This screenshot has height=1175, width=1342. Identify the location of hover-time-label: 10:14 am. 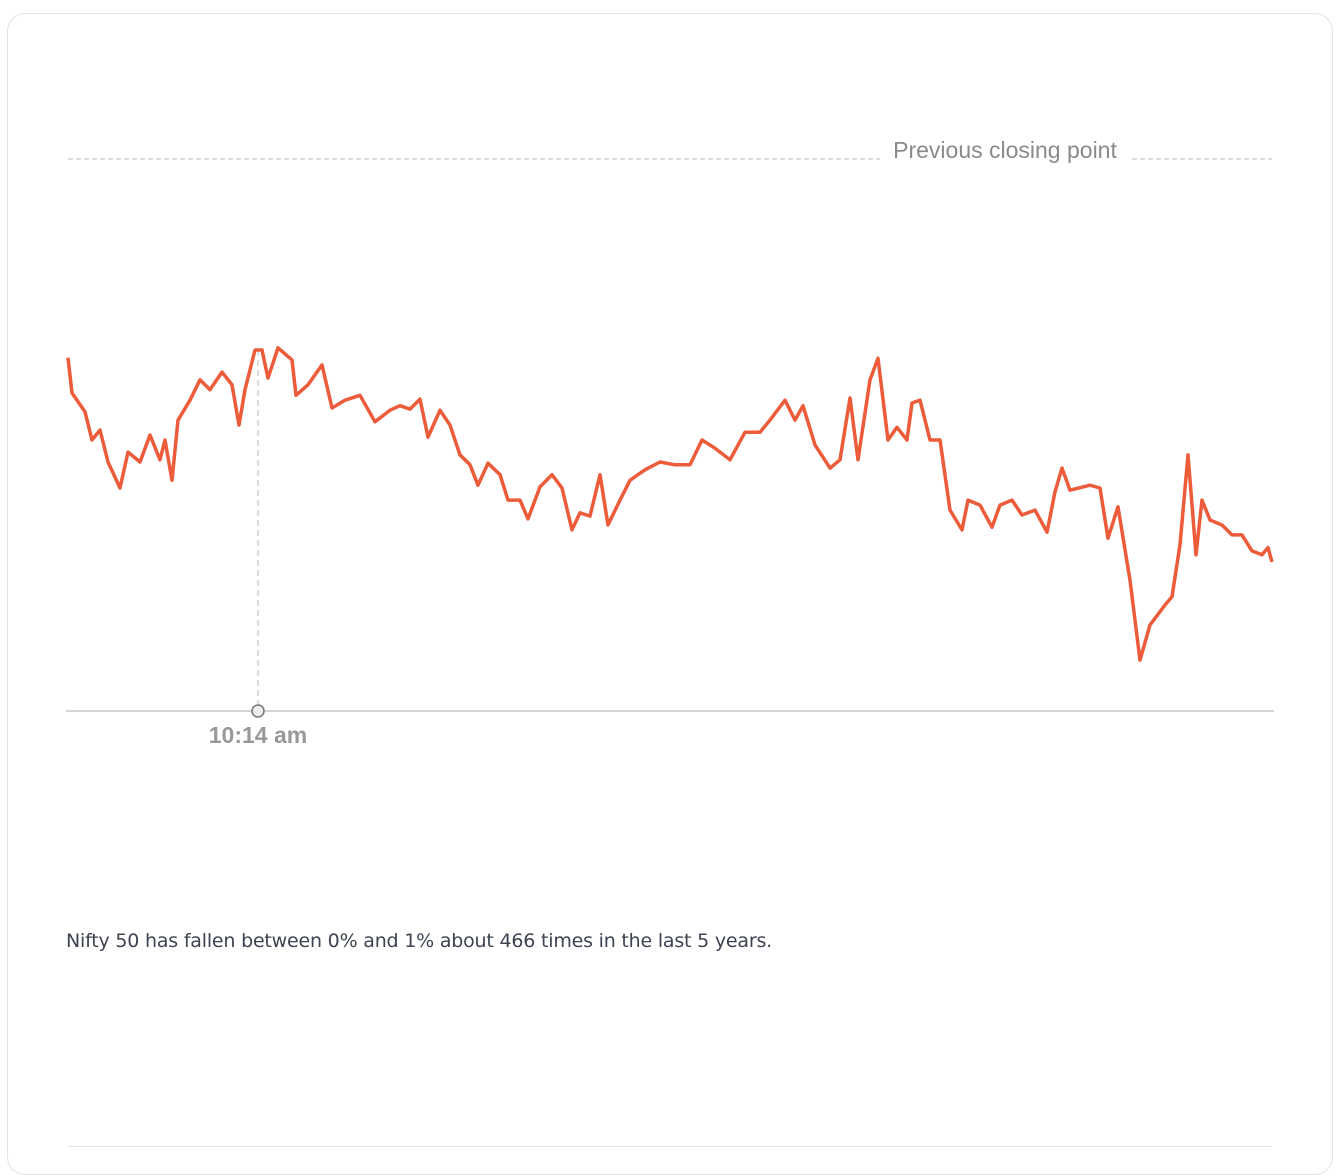
(258, 735).